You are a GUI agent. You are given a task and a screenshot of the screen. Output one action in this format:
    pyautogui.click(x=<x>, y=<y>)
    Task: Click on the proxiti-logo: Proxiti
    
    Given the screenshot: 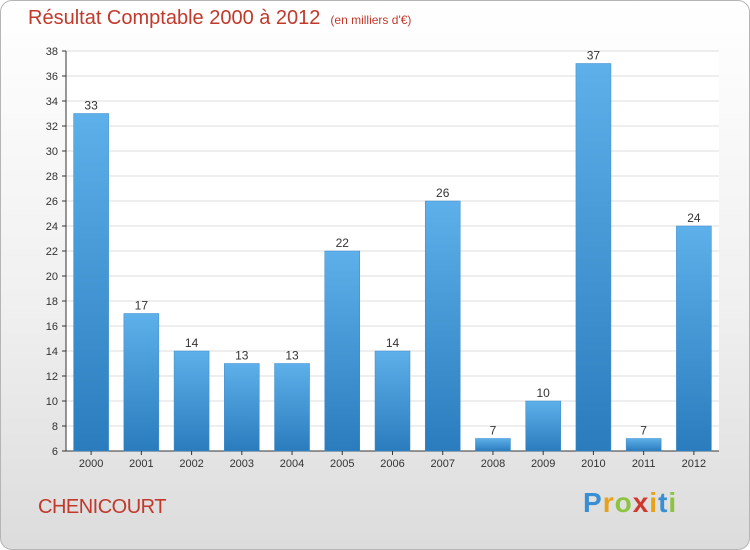 What is the action you would take?
    pyautogui.click(x=630, y=502)
    